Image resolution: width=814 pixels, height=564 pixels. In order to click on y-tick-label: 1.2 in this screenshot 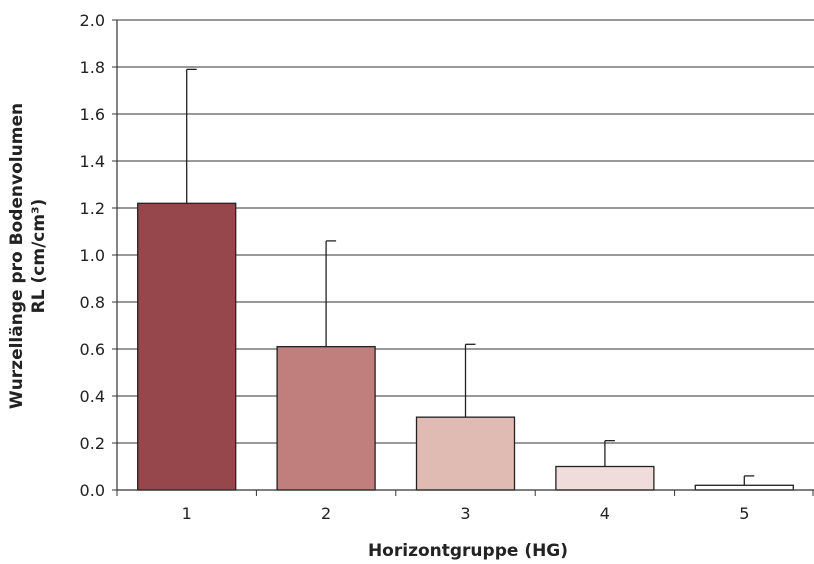, I will do `click(92, 208)`.